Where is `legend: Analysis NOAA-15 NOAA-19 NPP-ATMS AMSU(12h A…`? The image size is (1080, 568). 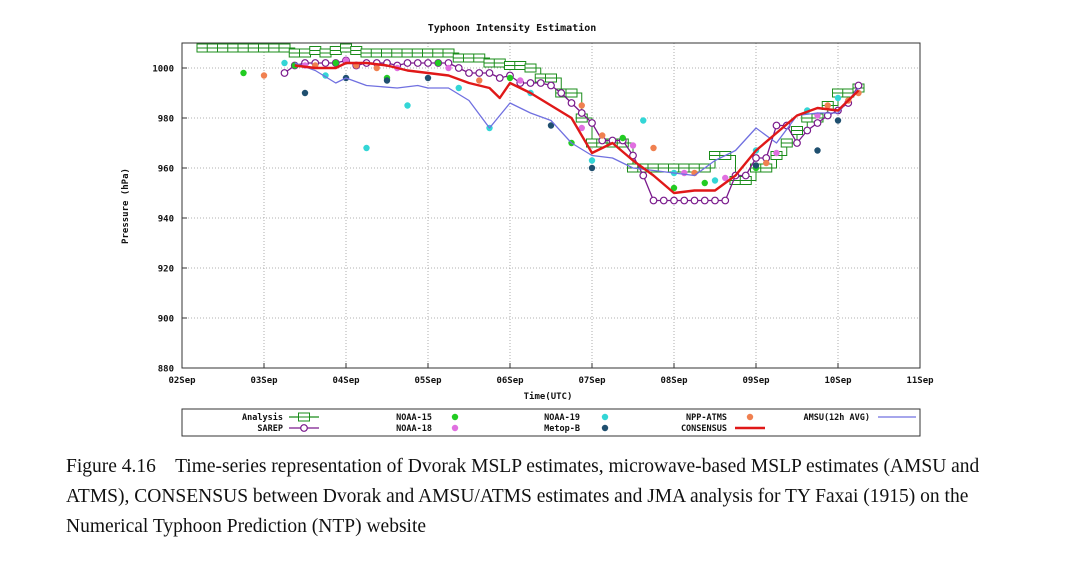
legend: Analysis NOAA-15 NOAA-19 NPP-ATMS AMSU(12h A… is located at coordinates (551, 422).